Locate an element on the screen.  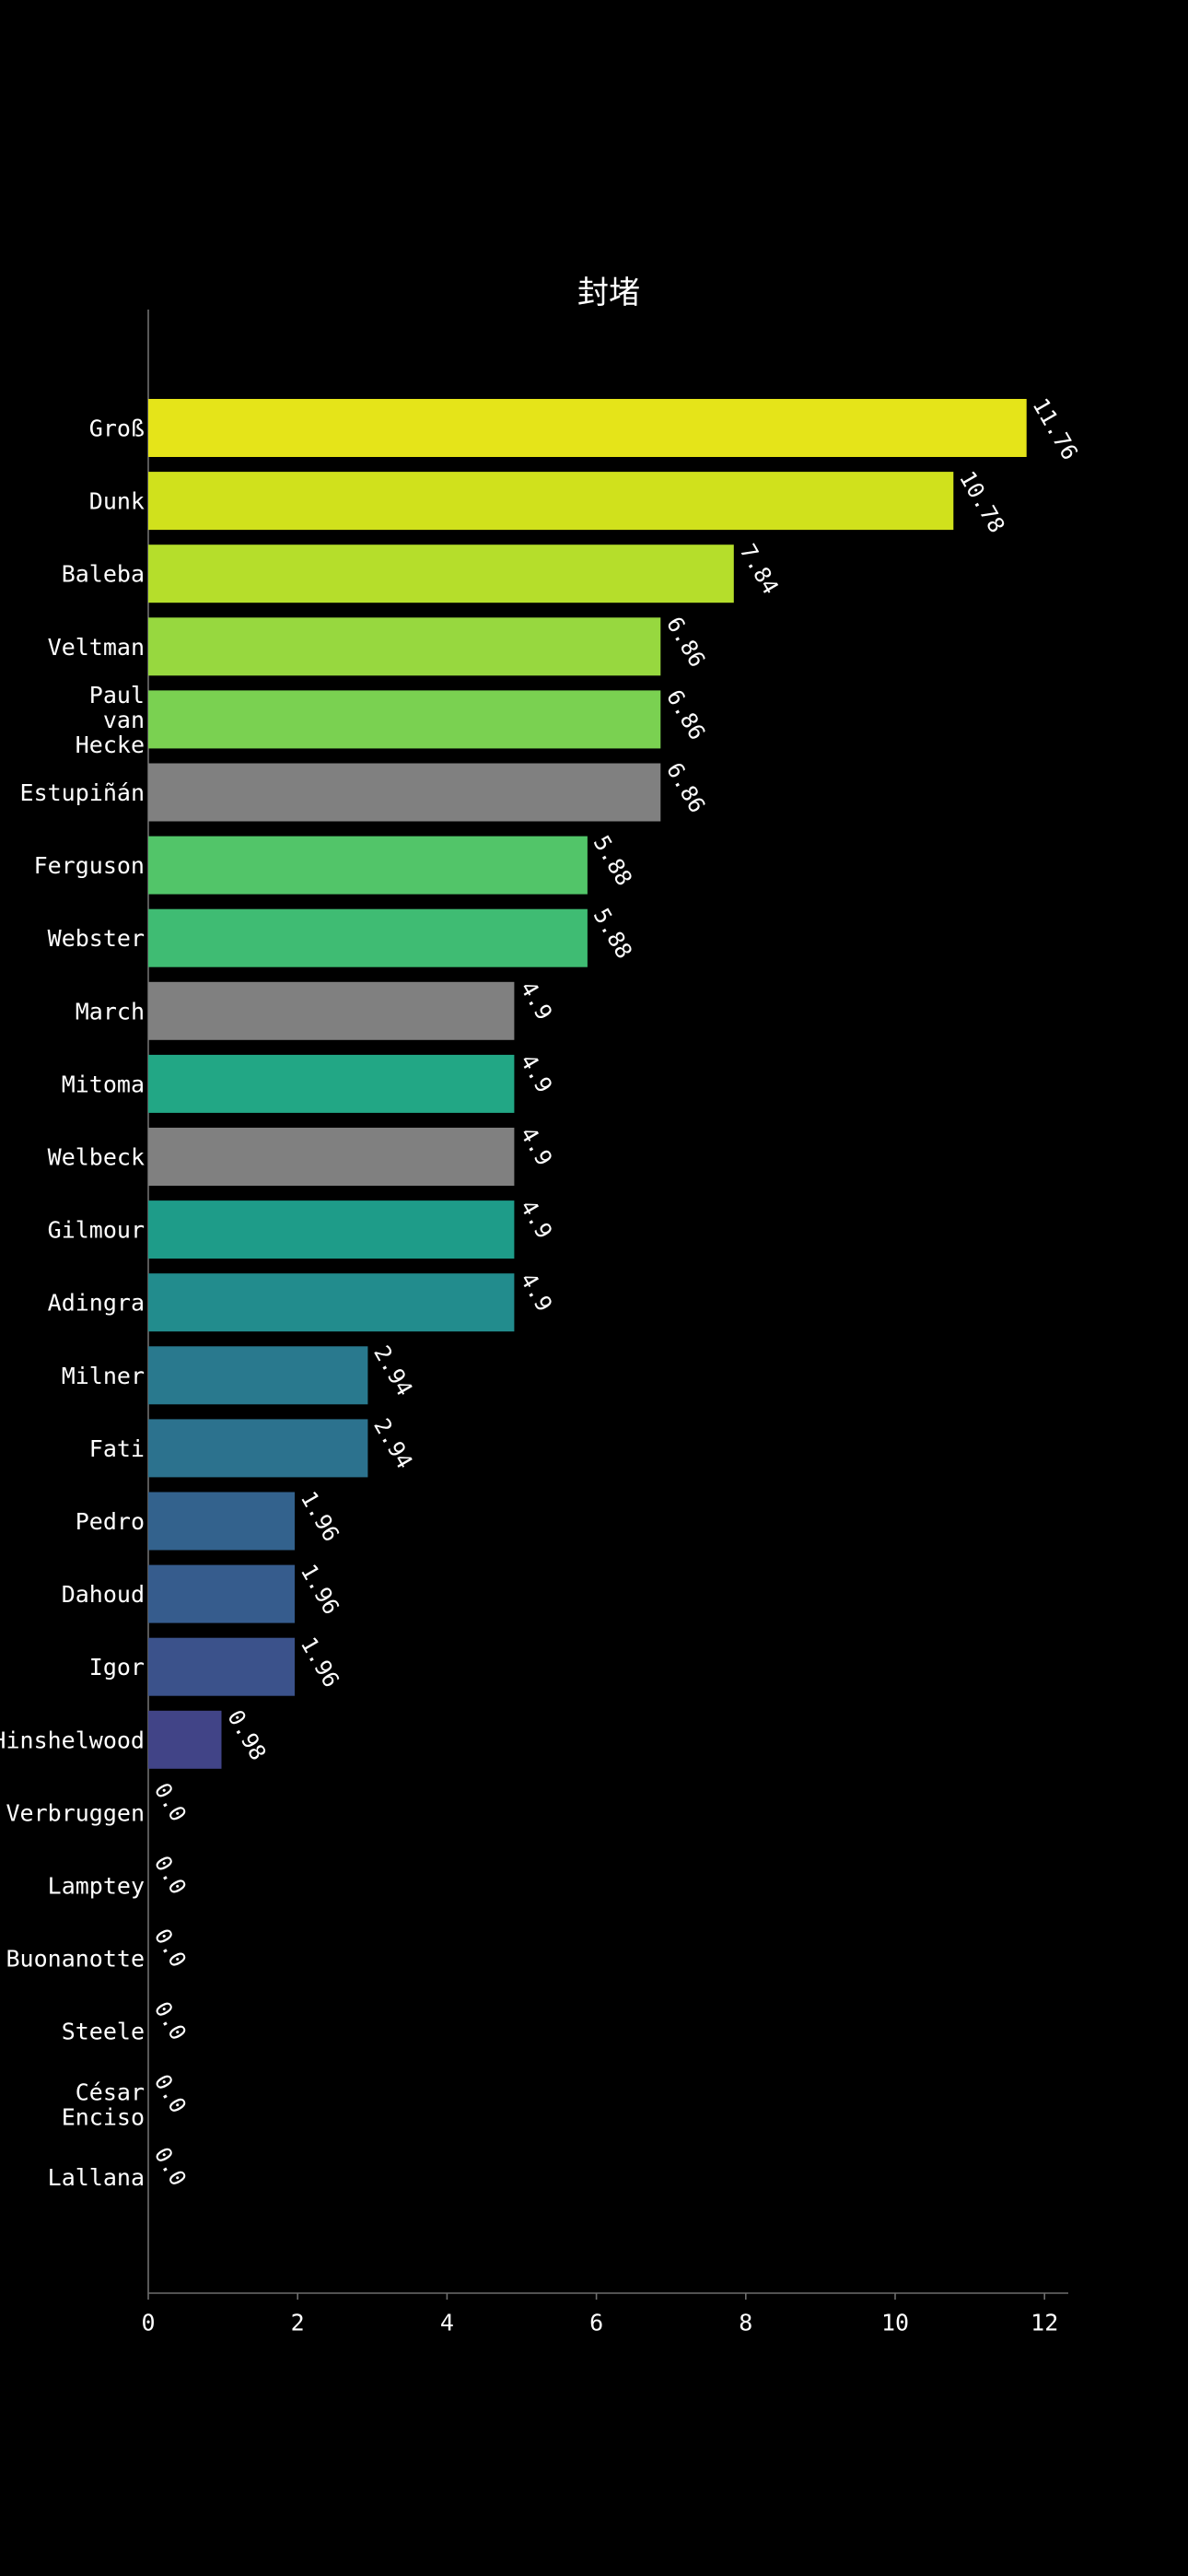
x-tick-label: 12 is located at coordinates (1044, 2322).